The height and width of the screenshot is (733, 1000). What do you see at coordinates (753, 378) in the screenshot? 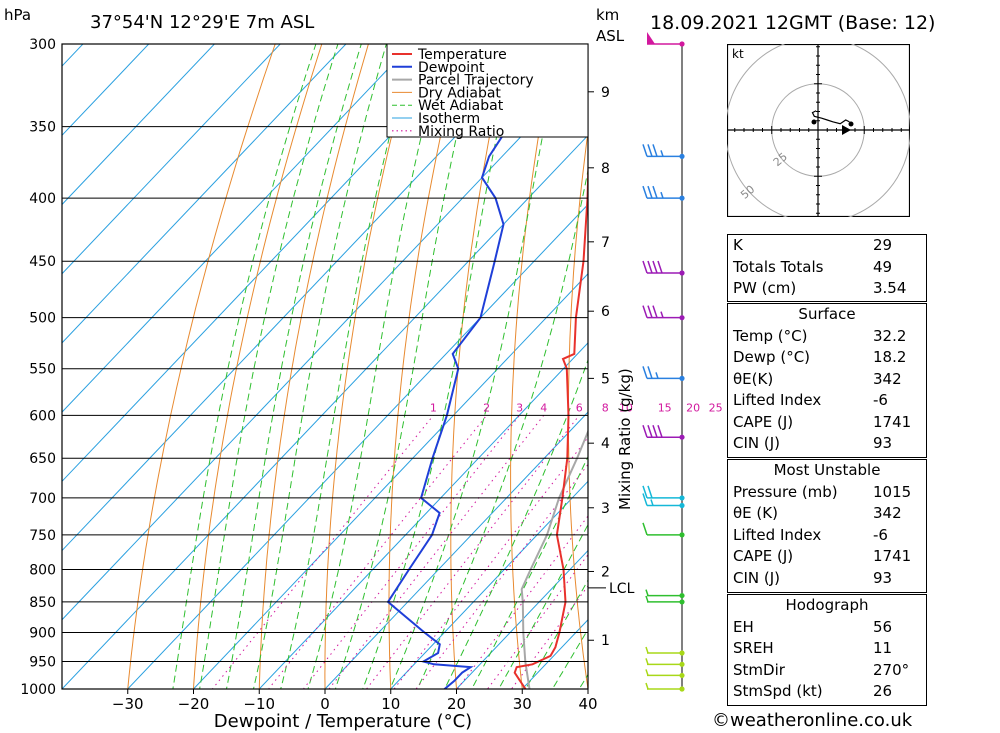
I see `surface-label: θE(K)` at bounding box center [753, 378].